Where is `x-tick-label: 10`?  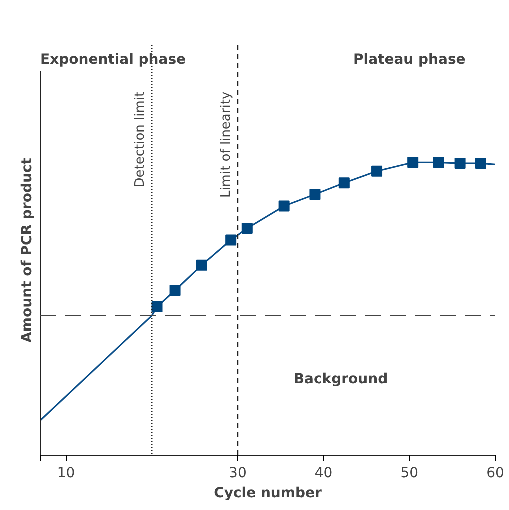 x-tick-label: 10 is located at coordinates (66, 474).